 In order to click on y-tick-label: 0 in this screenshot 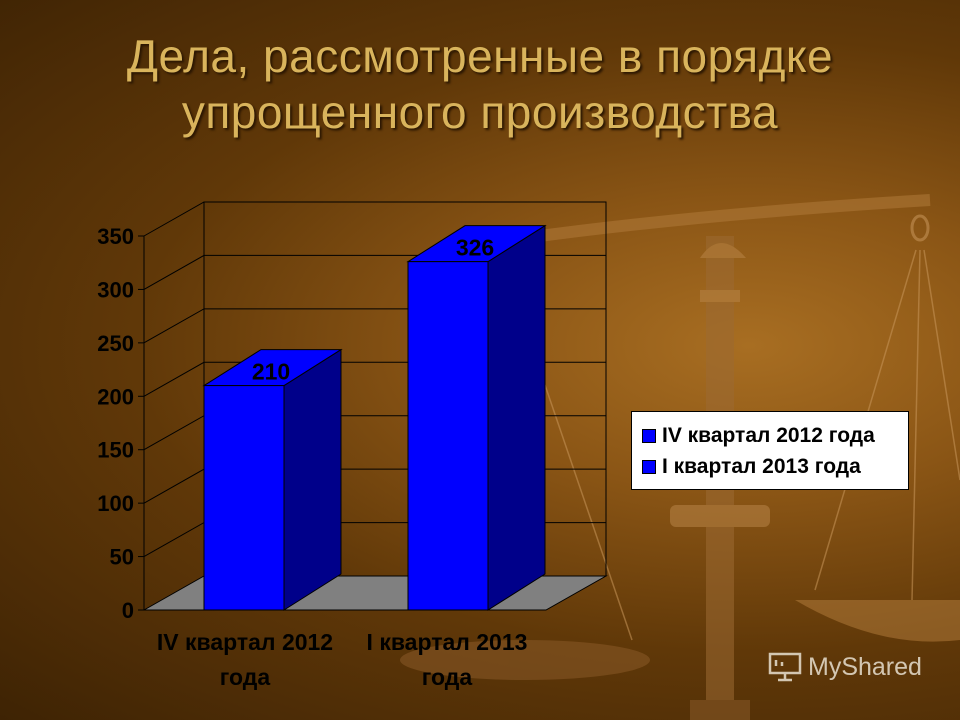, I will do `click(128, 610)`.